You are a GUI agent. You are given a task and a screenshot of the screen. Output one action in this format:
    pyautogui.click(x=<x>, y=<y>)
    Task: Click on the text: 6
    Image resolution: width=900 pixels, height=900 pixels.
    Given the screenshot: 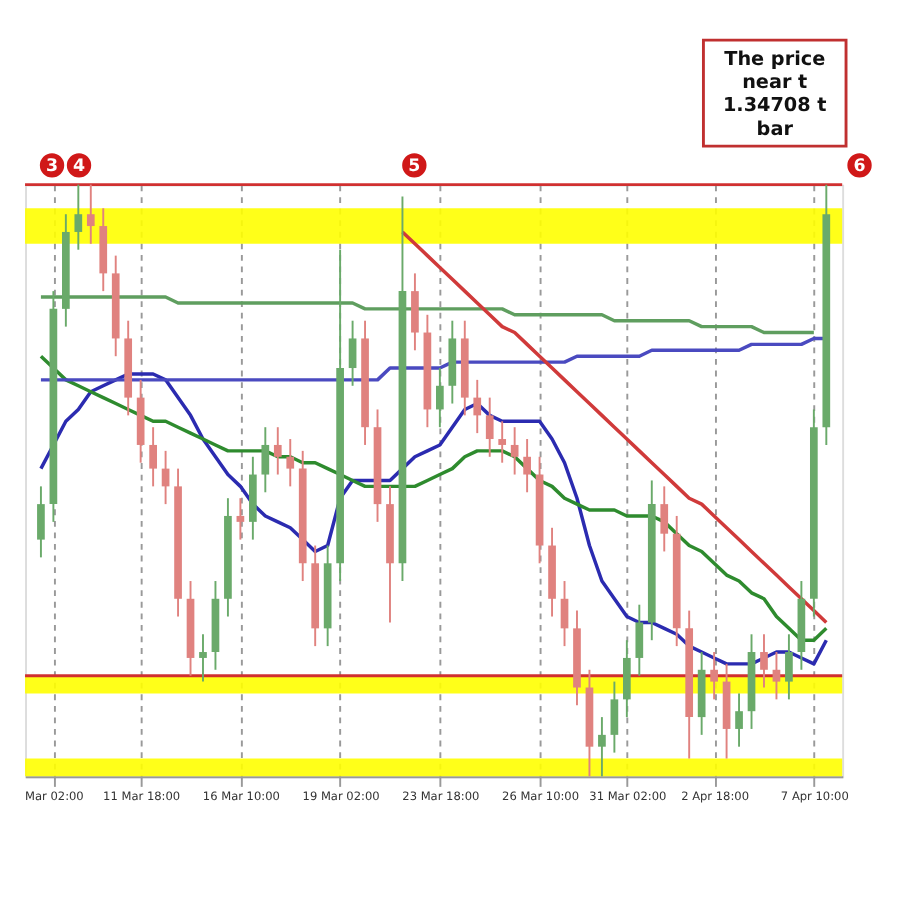 What is the action you would take?
    pyautogui.click(x=859, y=167)
    